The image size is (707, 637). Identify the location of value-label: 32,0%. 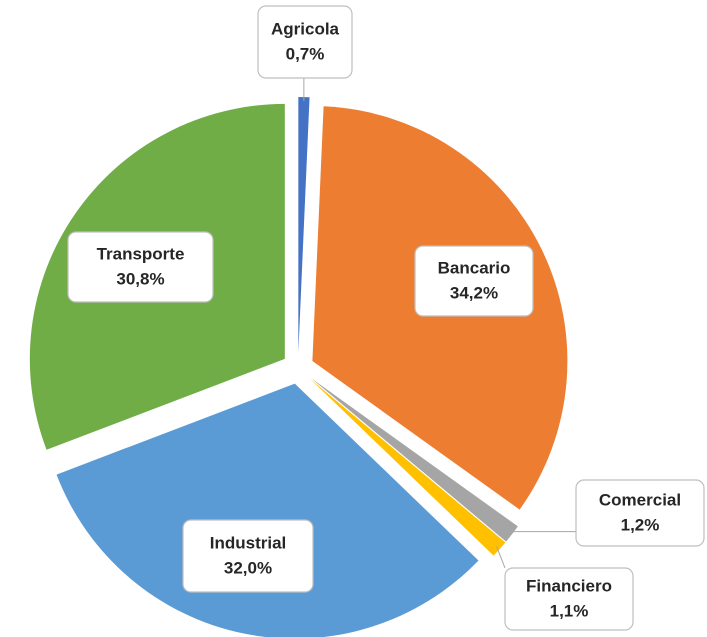
(248, 567).